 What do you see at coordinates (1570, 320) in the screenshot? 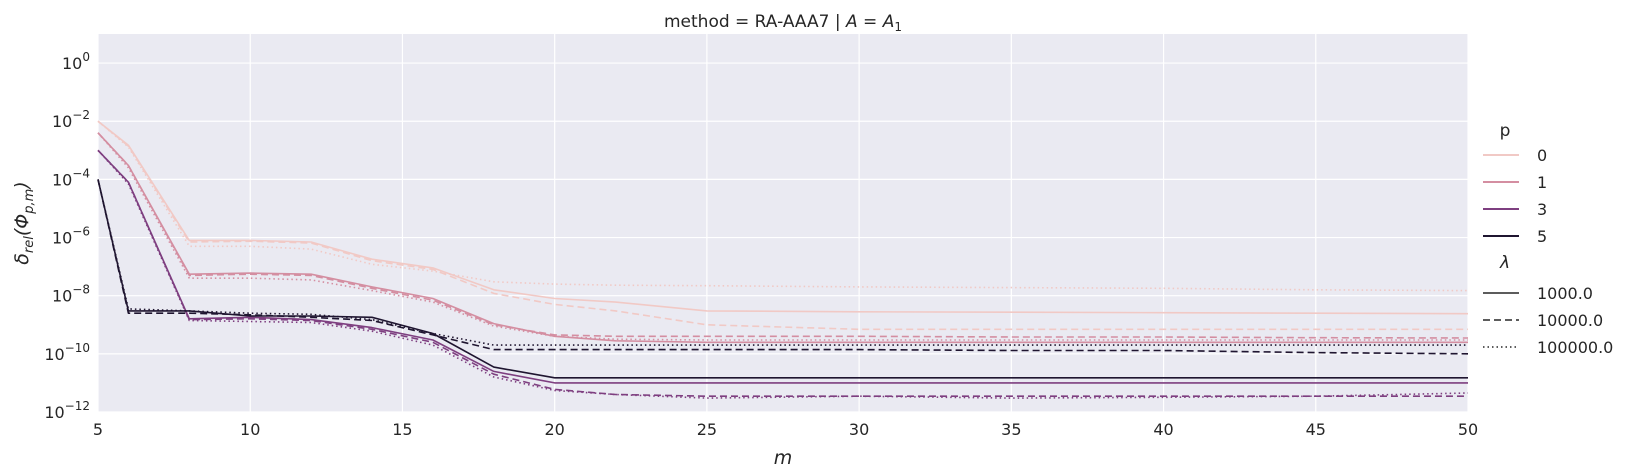
I see `legend-label-lambda-10000_0: 10000.0` at bounding box center [1570, 320].